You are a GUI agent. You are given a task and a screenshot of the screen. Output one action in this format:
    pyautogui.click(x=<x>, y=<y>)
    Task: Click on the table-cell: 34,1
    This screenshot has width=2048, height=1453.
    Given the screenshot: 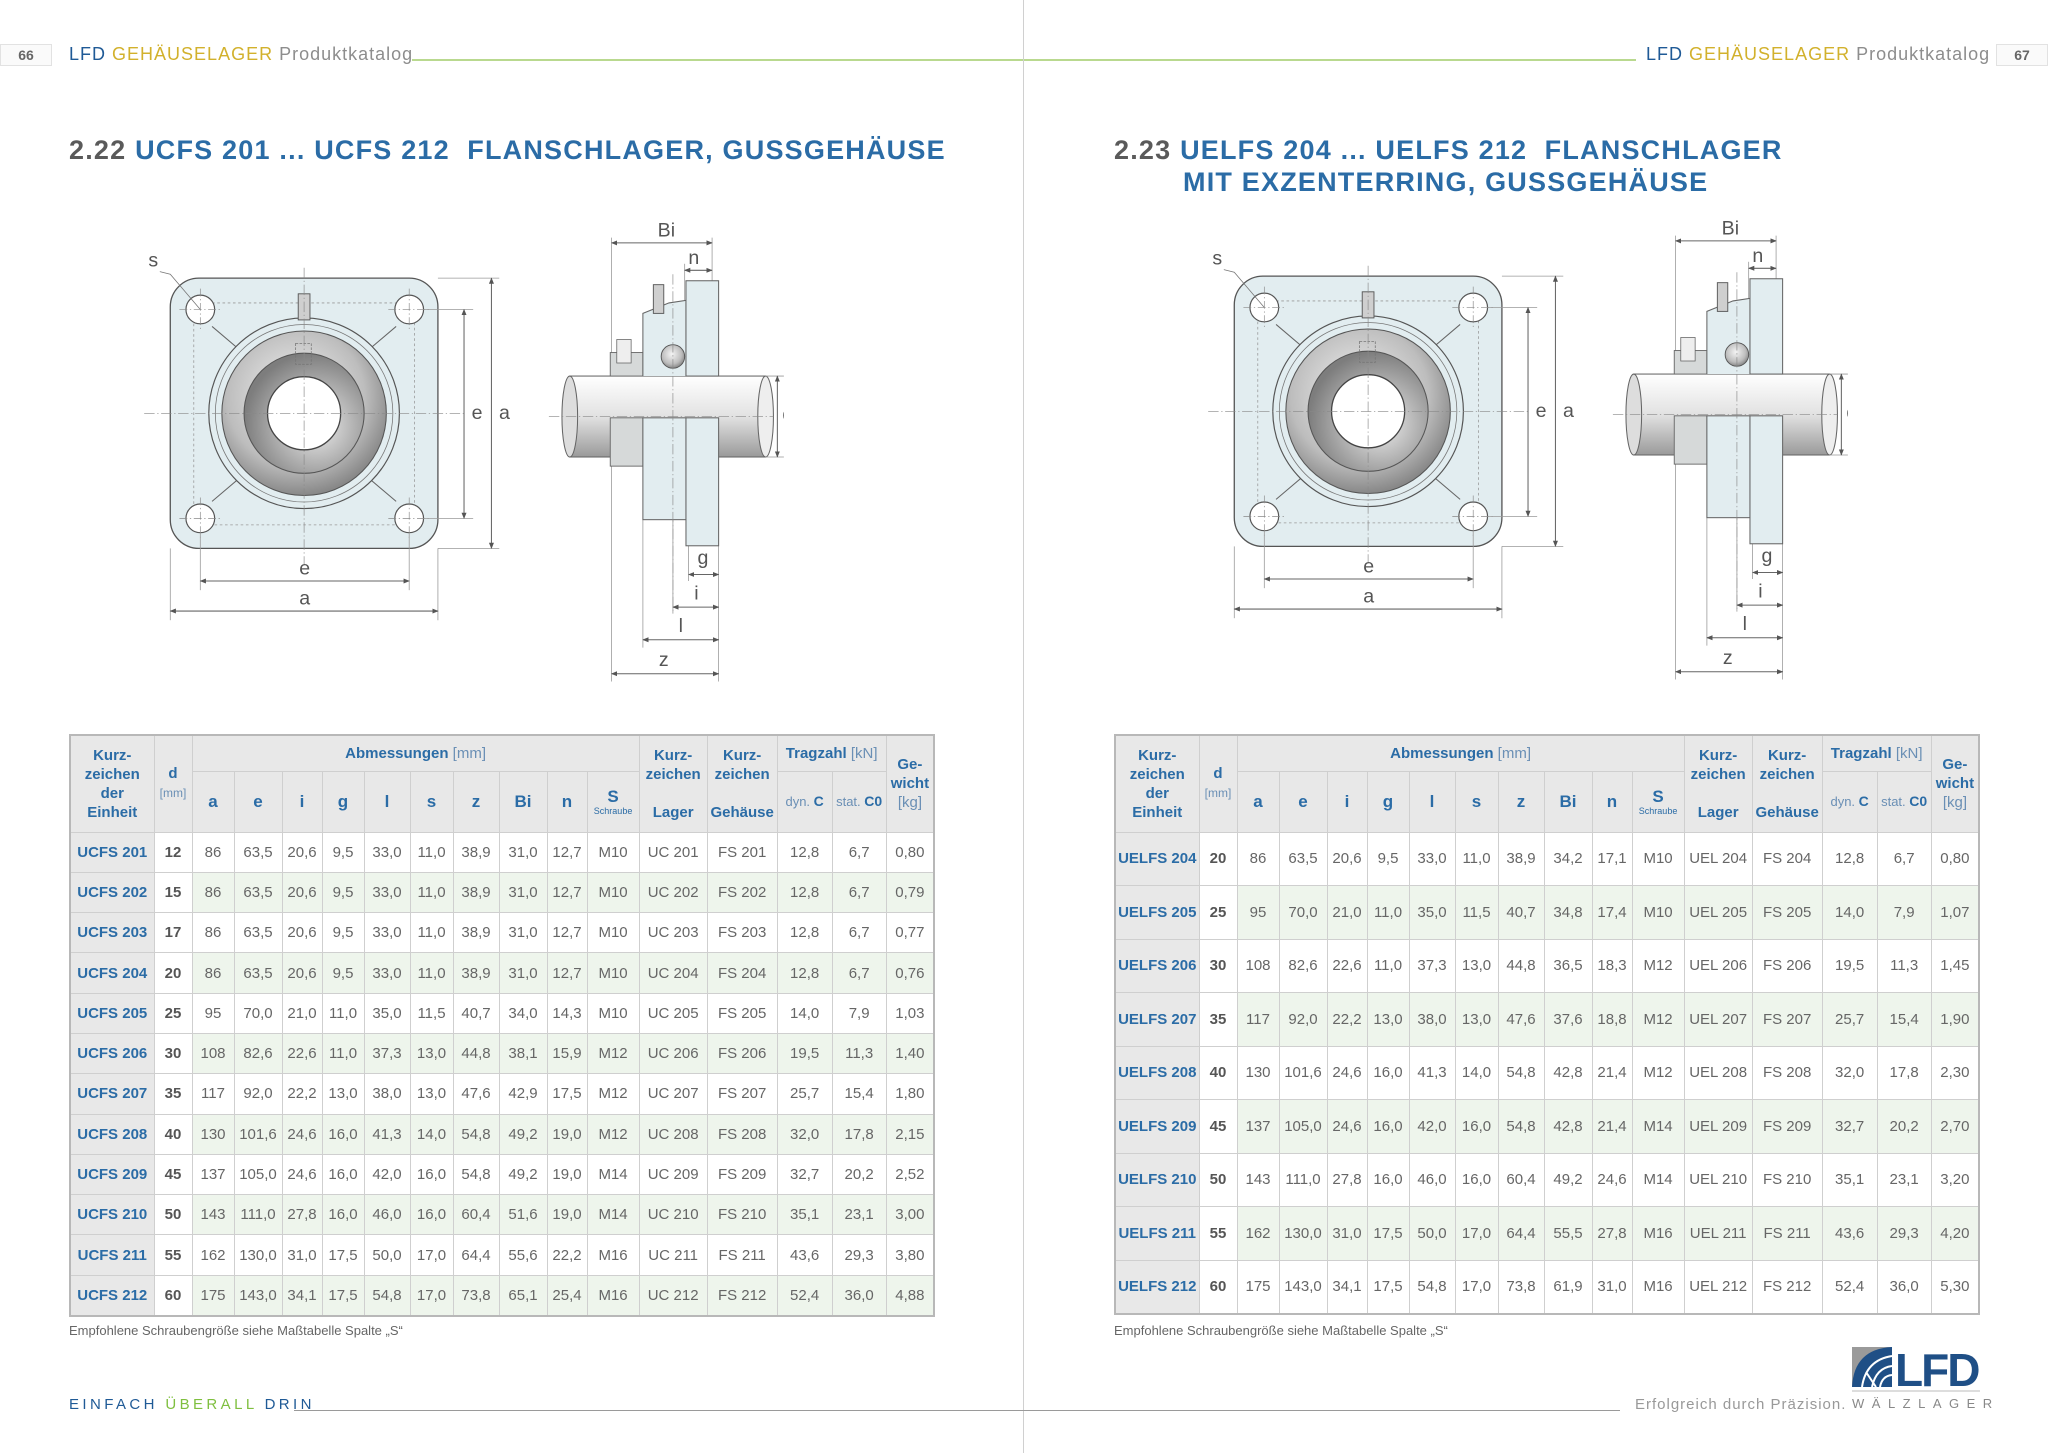 What is the action you would take?
    pyautogui.click(x=302, y=1295)
    